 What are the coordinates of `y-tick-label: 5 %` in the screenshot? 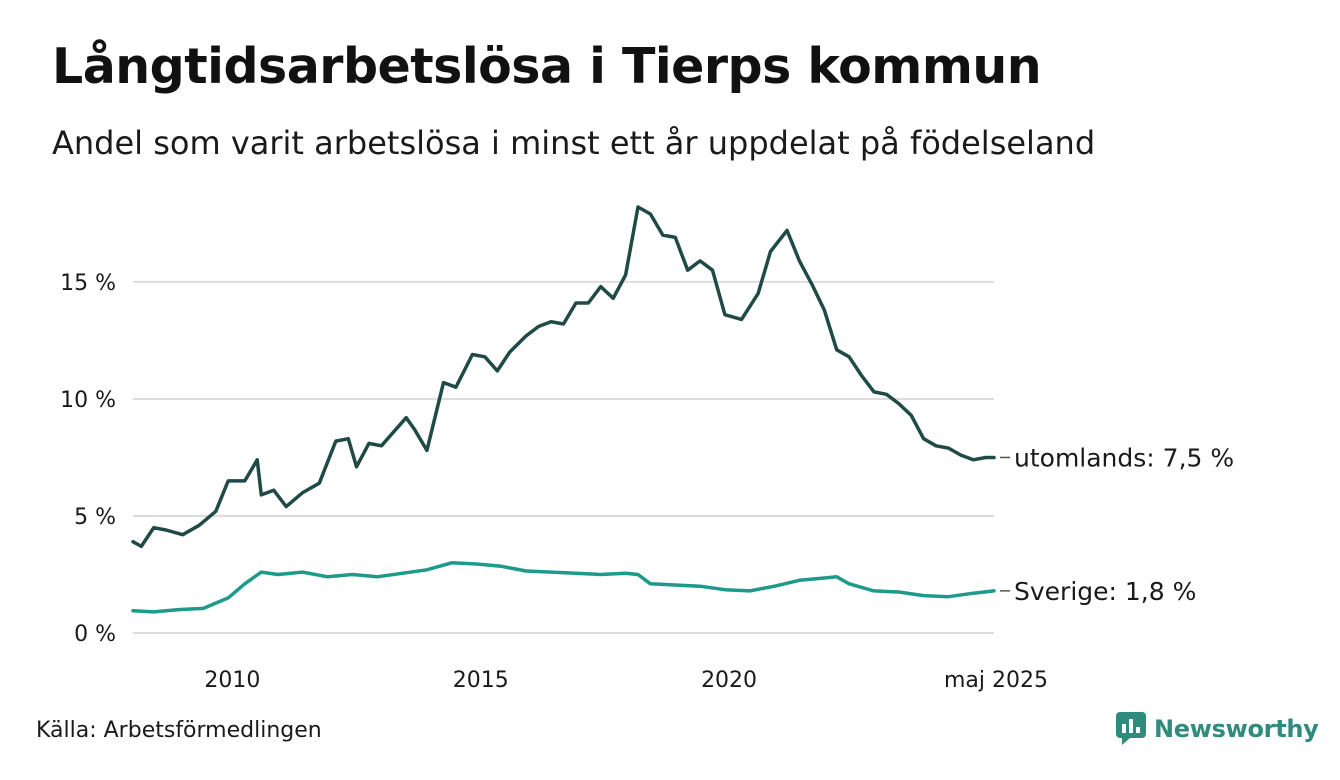 It's located at (95, 517).